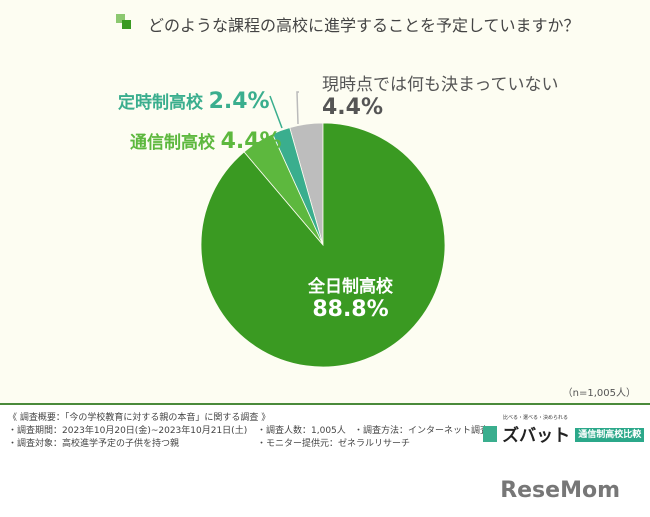  Describe the element at coordinates (206, 141) in the screenshot. I see `label-tsushinsei: 通信制高校 4.4%` at that location.